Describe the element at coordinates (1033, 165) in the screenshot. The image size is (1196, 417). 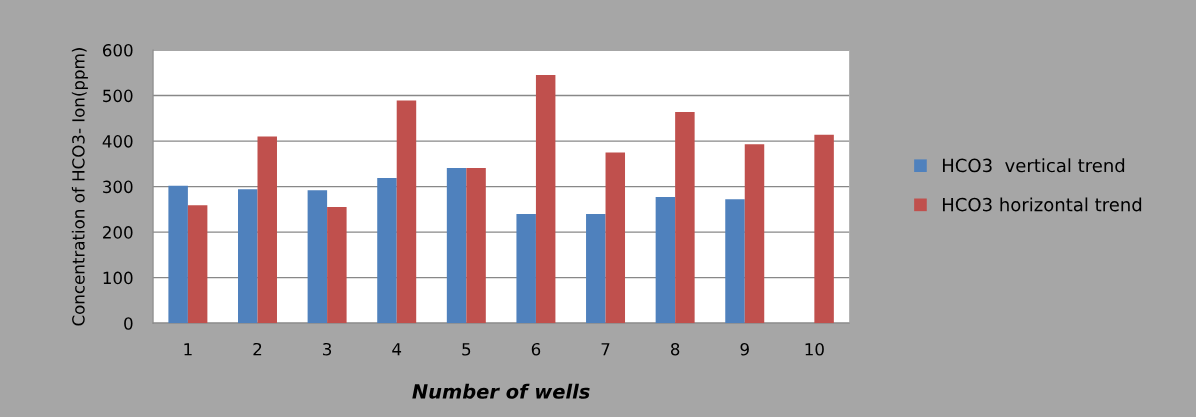
I see `legend-label: HCO3 vertical trend` at that location.